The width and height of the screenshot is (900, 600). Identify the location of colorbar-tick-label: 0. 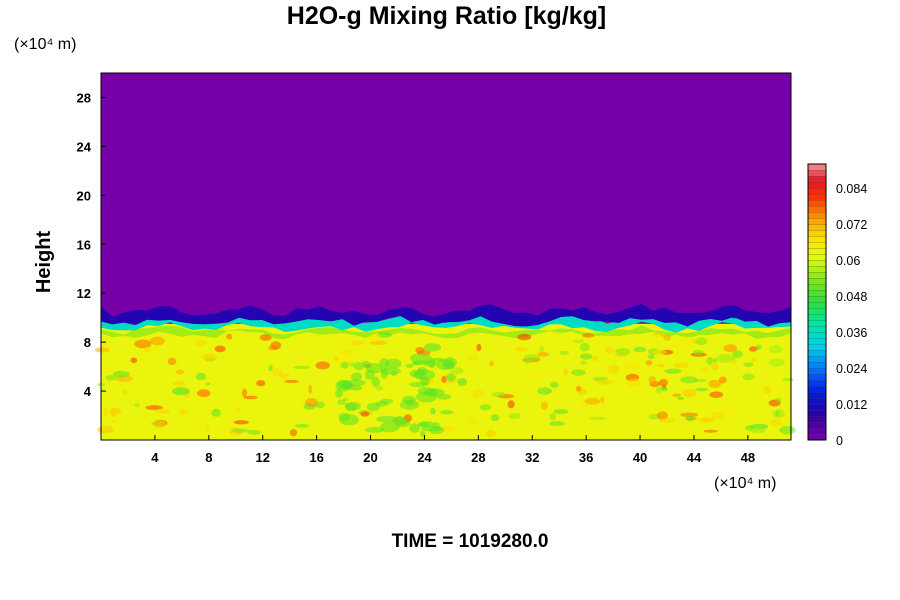
(839, 441).